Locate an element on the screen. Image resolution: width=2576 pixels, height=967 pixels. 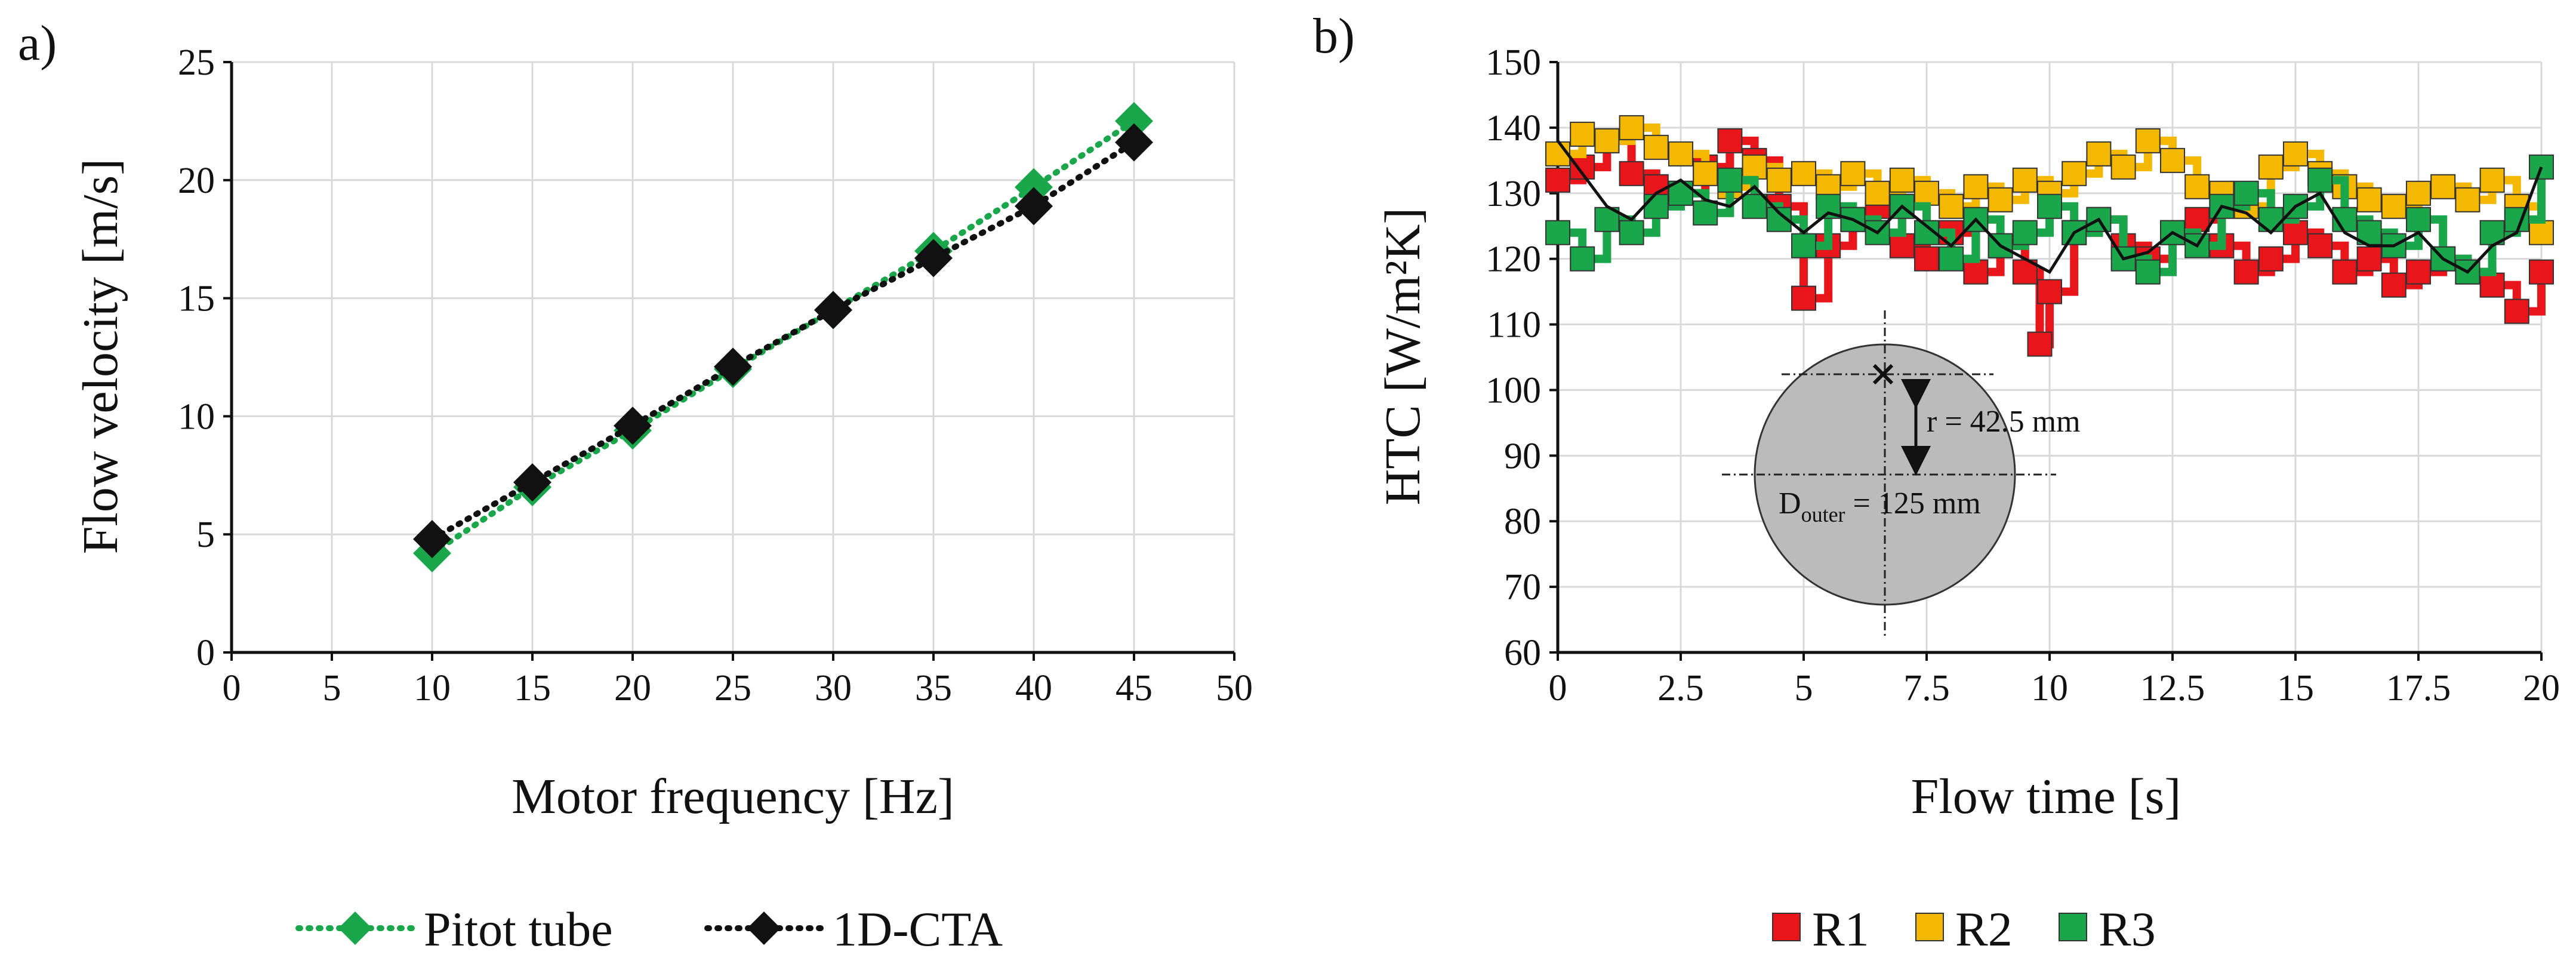
panel-label-b: b) is located at coordinates (1334, 36).